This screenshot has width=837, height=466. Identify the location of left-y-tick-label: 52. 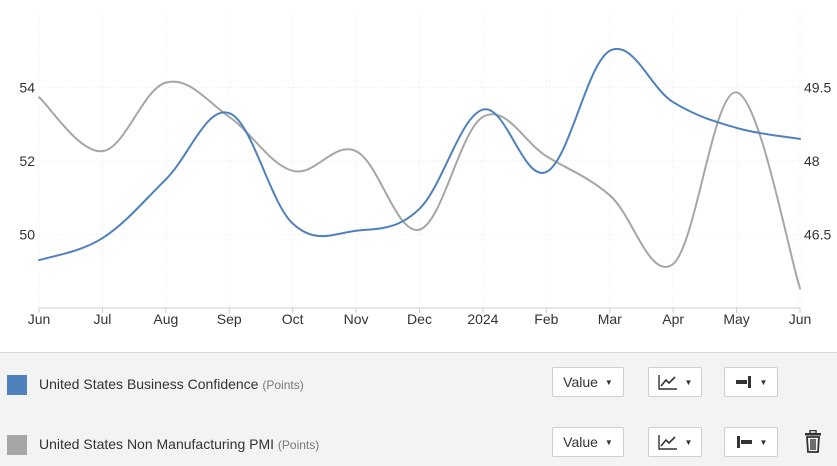
(27, 161).